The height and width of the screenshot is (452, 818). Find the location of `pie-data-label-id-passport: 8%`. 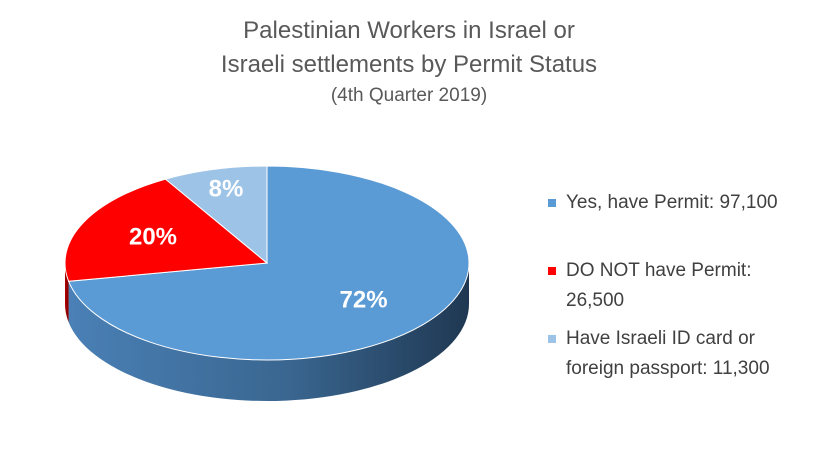

pie-data-label-id-passport: 8% is located at coordinates (226, 188).